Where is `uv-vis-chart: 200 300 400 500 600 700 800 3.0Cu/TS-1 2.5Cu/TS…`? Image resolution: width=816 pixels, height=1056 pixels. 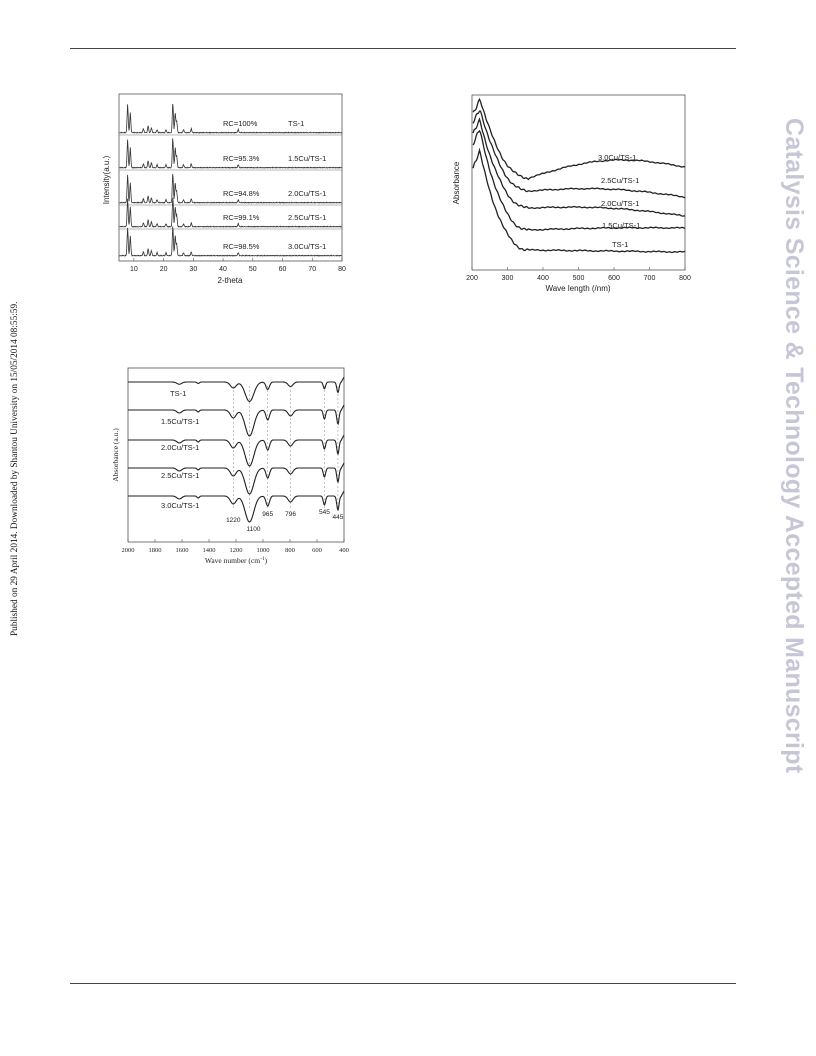 uv-vis-chart: 200 300 400 500 600 700 800 3.0Cu/TS-1 2.5Cu/TS… is located at coordinates (571, 193).